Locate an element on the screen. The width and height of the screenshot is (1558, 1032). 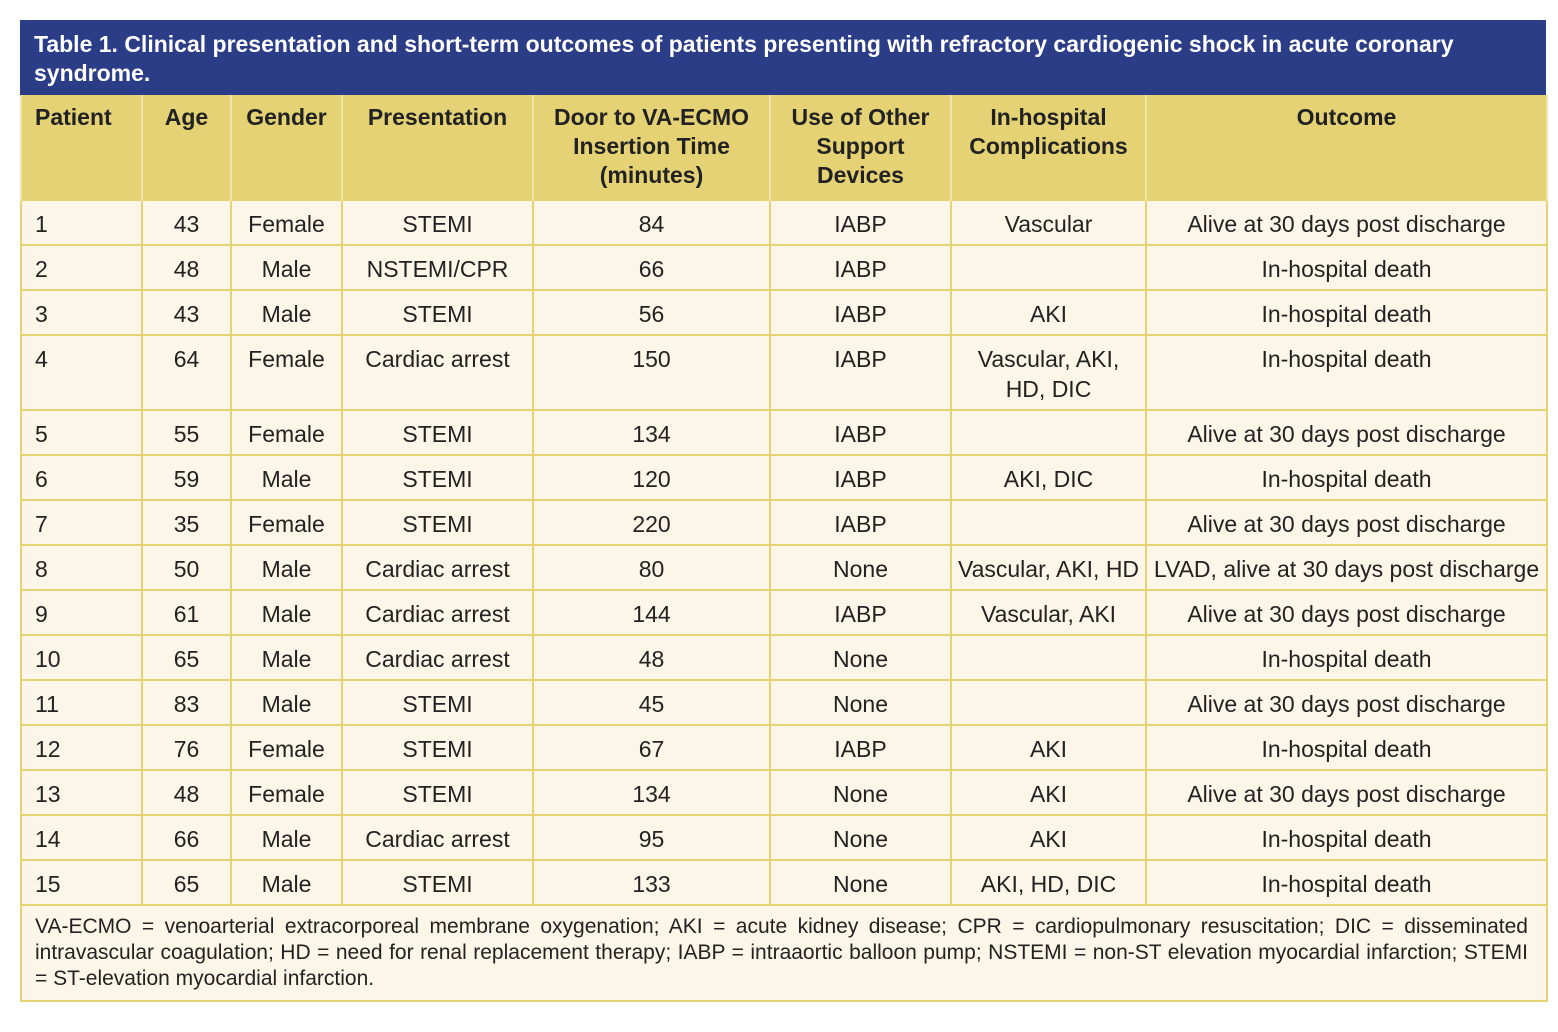
table-cell: Vascular, AKI, HD is located at coordinates (1048, 567).